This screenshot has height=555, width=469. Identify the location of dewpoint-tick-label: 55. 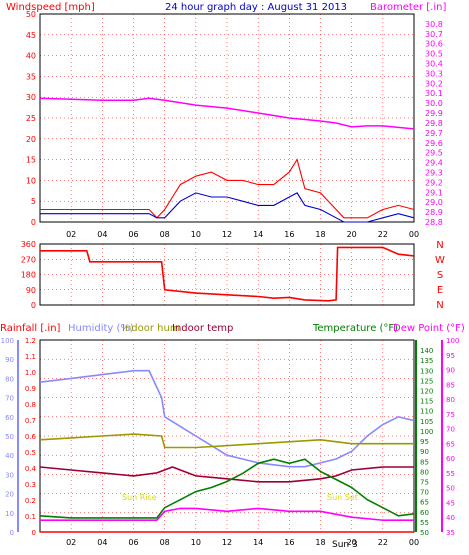
(450, 474).